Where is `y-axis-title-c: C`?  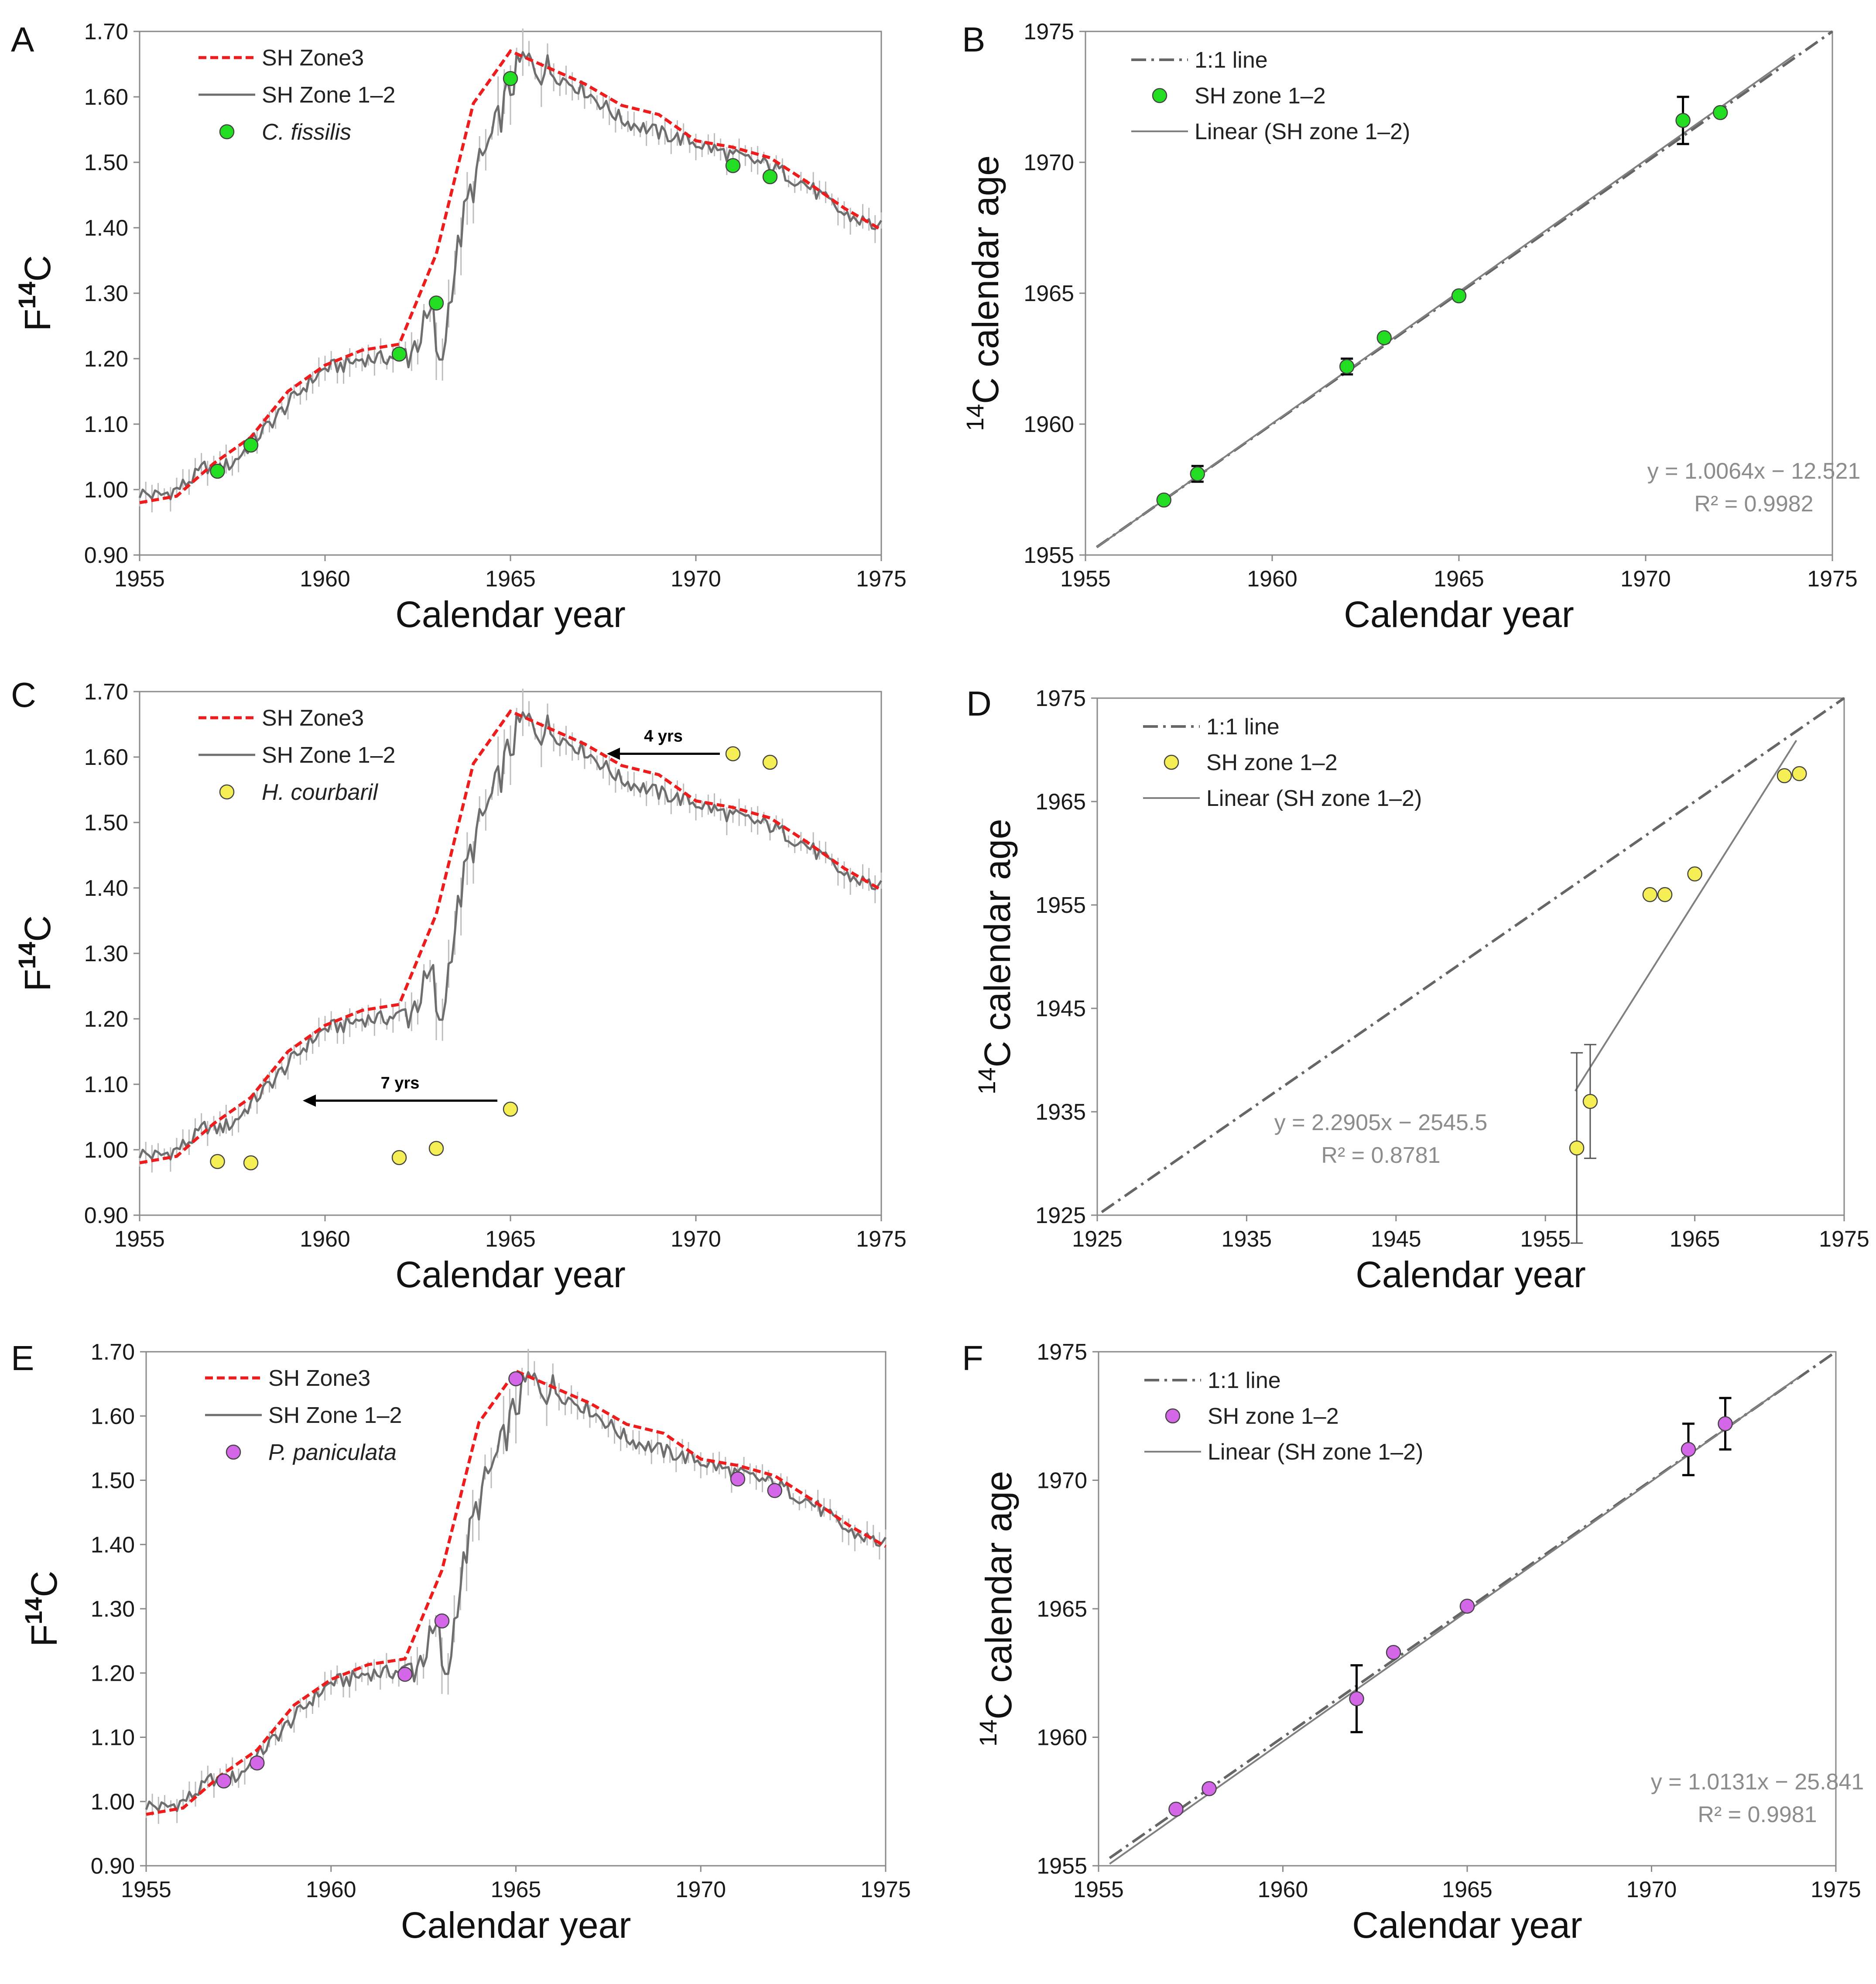
y-axis-title-c: C is located at coordinates (37, 929).